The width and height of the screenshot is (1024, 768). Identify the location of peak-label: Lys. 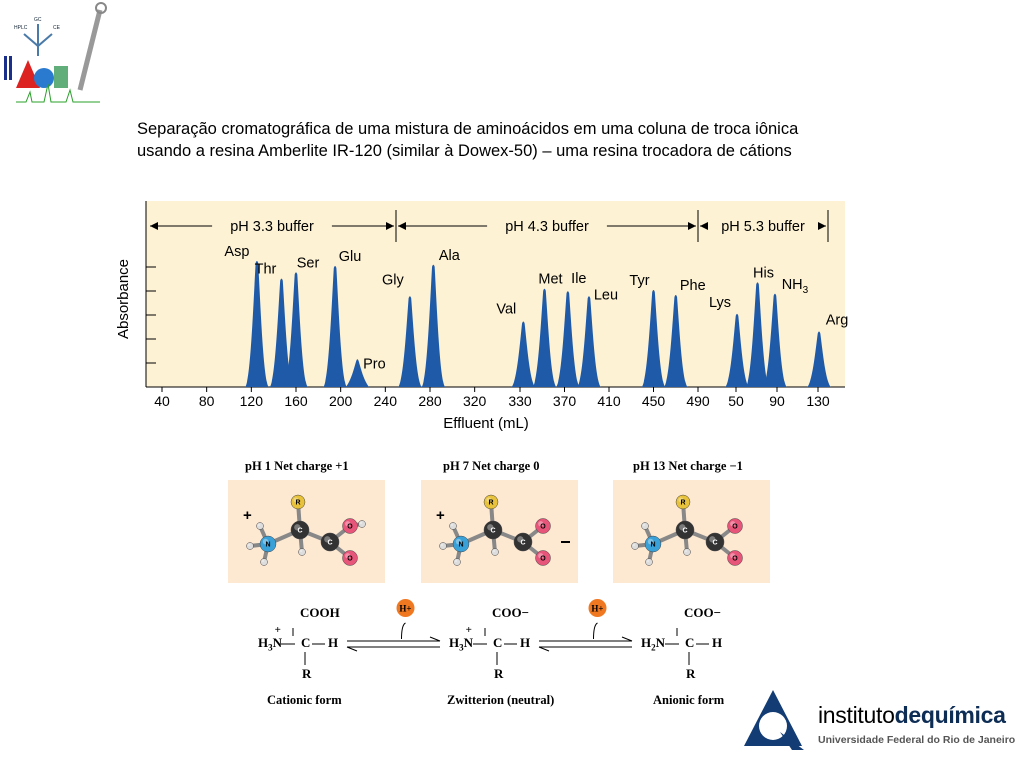
(720, 303).